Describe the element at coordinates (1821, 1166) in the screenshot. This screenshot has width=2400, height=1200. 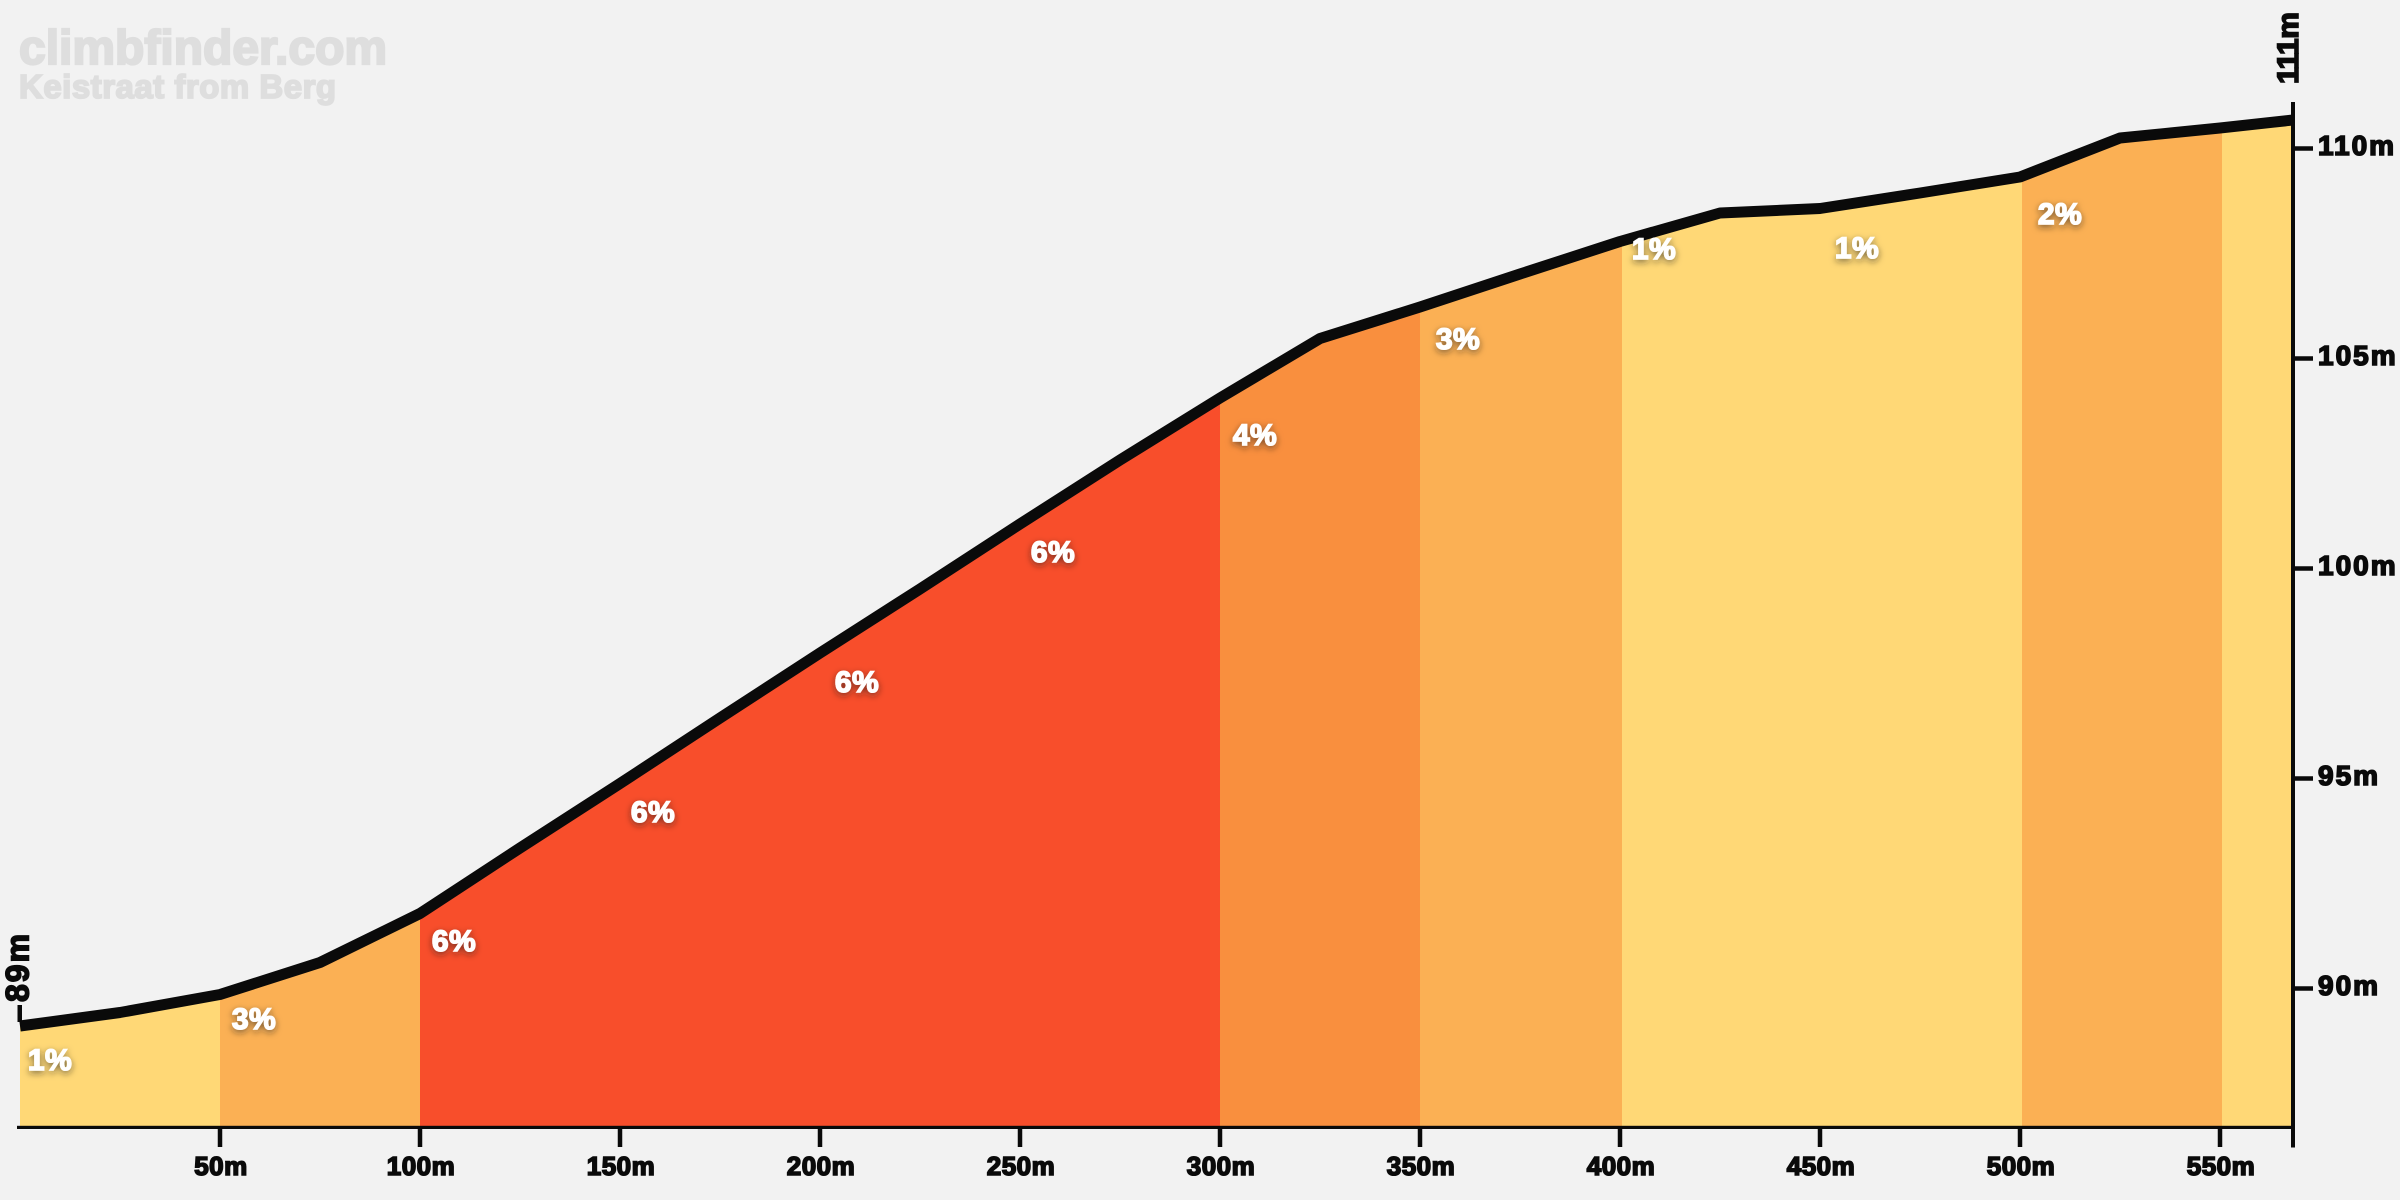
I see `svg-text: 450m` at that location.